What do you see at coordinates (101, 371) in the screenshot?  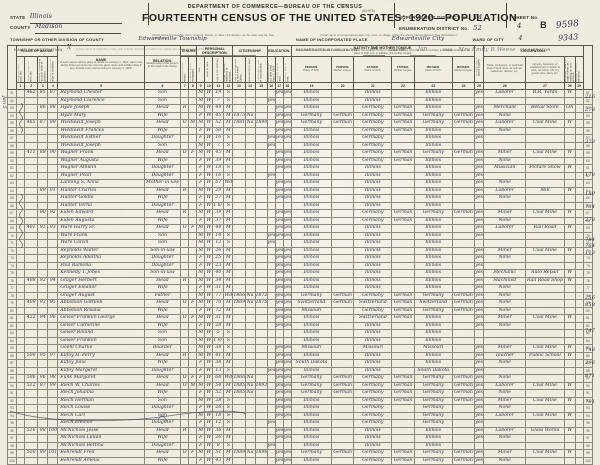 I see `cell-nm: Kilfoy Margaret` at bounding box center [101, 371].